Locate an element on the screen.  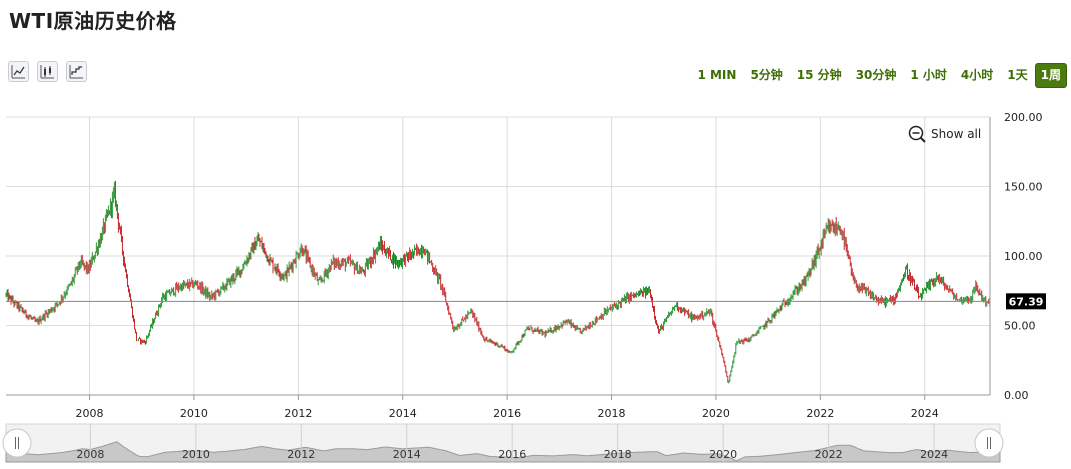
x-tick-label: 2020 is located at coordinates (716, 413).